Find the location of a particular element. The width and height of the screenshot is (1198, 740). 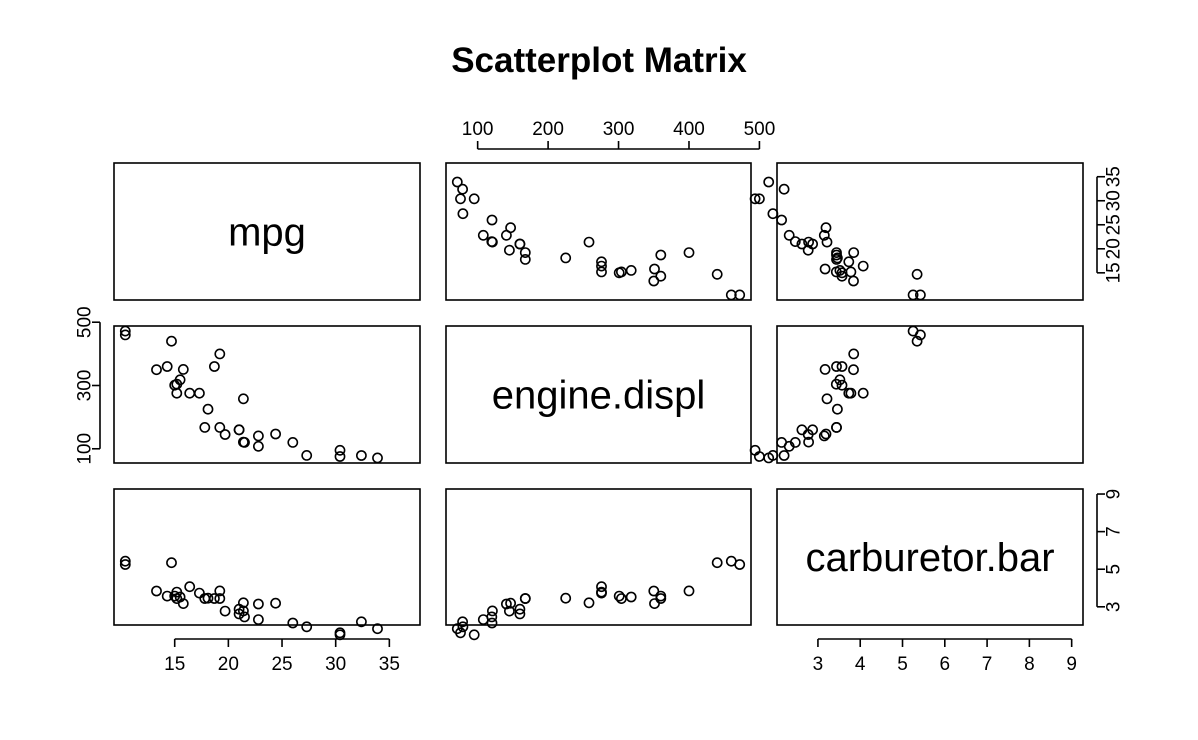

tick-label: 25 is located at coordinates (281, 664).